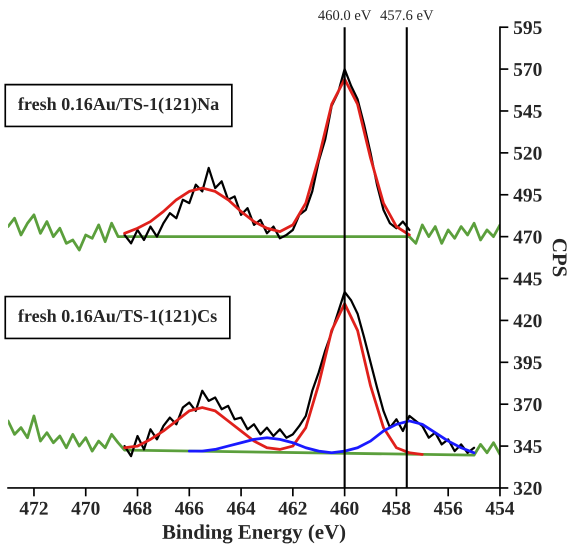 The height and width of the screenshot is (544, 576). I want to click on x-tick-label: 460, so click(344, 508).